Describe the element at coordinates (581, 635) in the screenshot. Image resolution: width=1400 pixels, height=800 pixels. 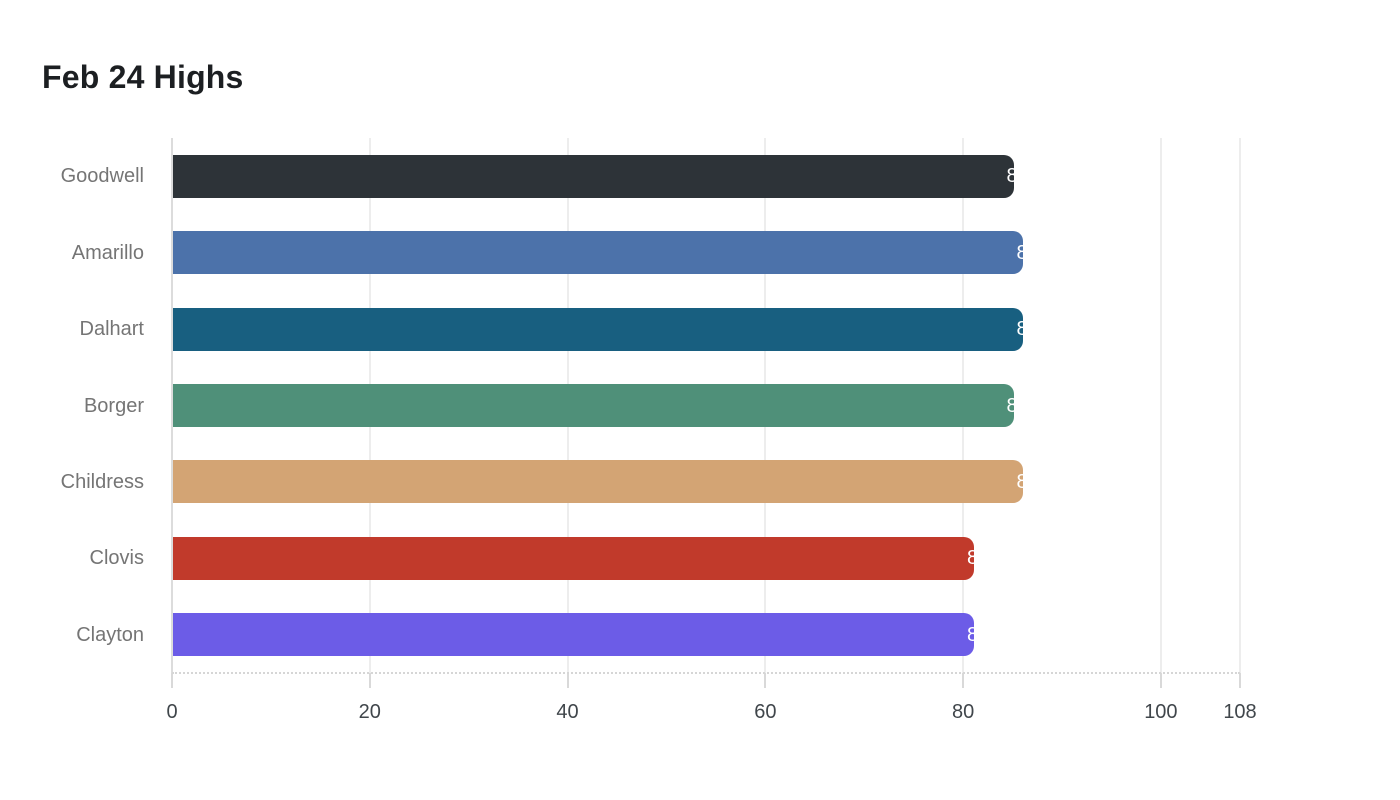
I see `bar-clayton: 81` at that location.